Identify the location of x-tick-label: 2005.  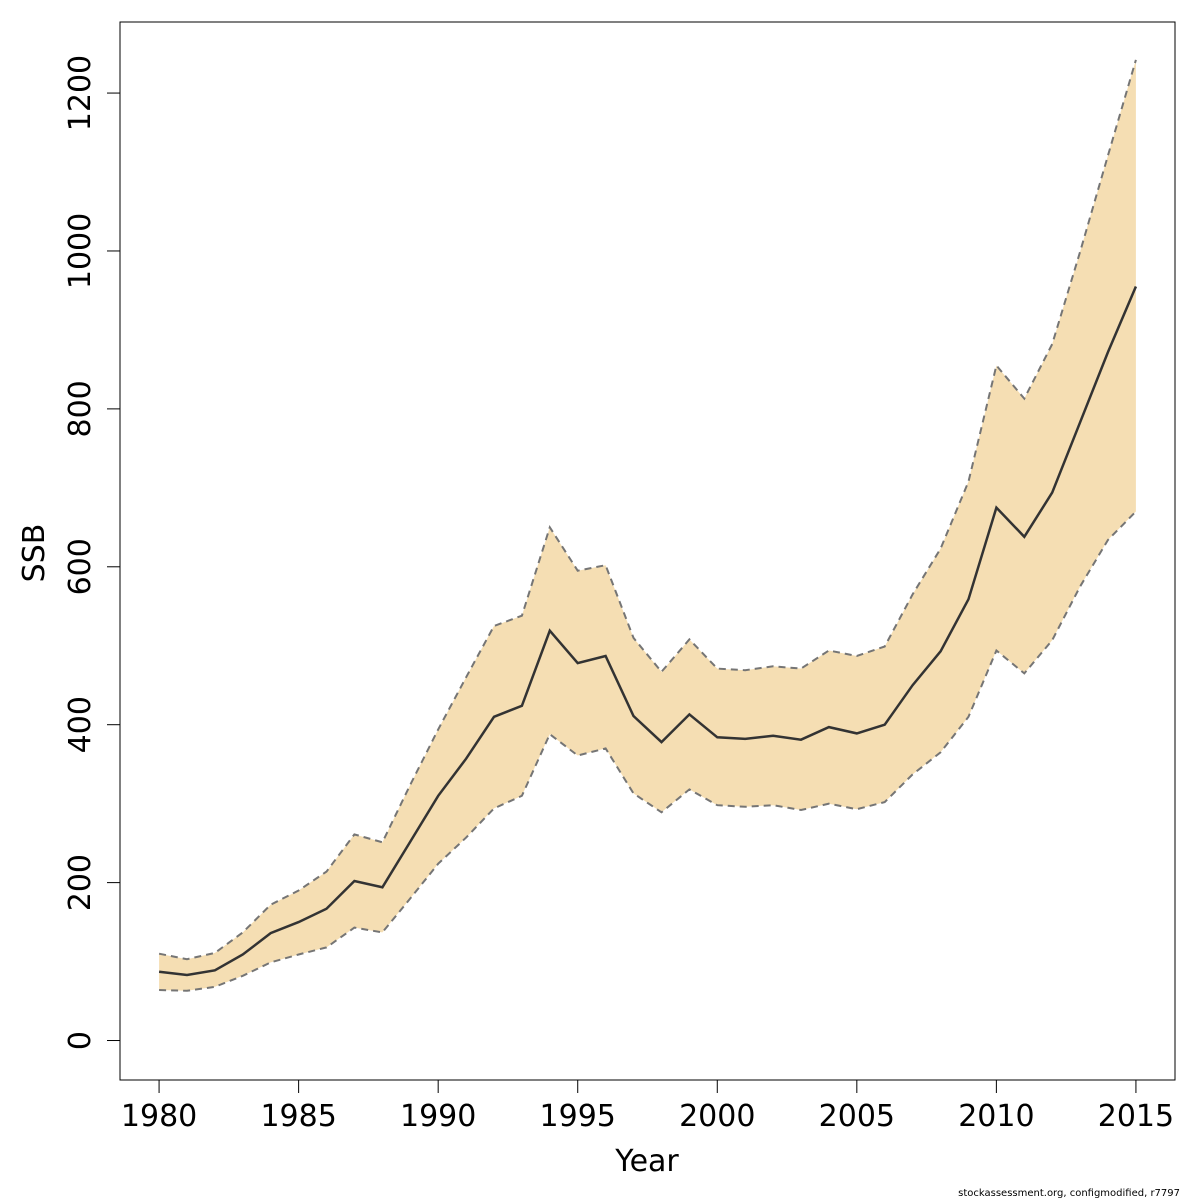
(857, 1116).